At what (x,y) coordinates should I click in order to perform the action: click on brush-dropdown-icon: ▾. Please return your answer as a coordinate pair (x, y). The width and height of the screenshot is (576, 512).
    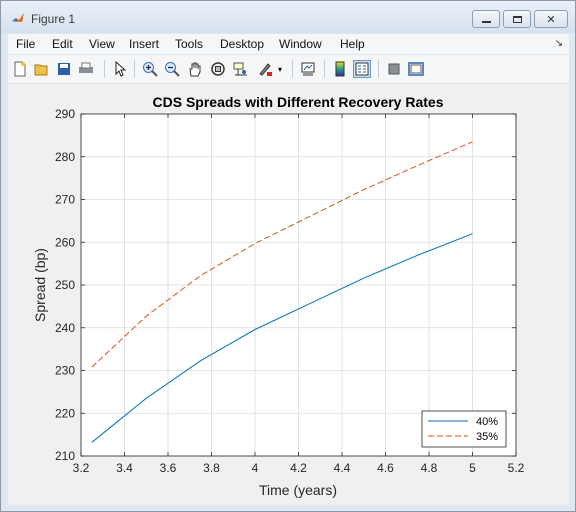
    Looking at the image, I should click on (279, 69).